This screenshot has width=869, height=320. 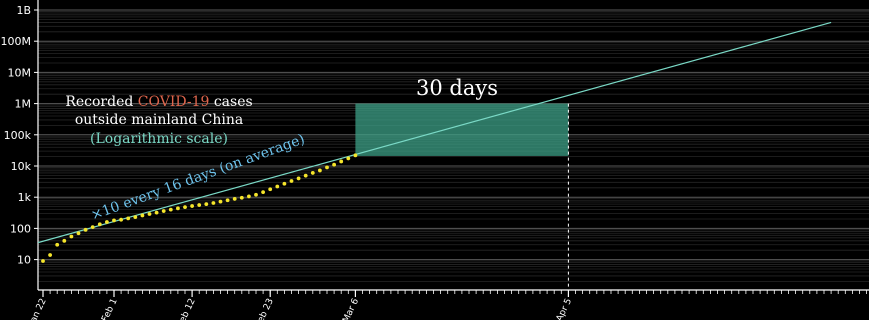 I want to click on y-tick-label: 1k, so click(x=25, y=197).